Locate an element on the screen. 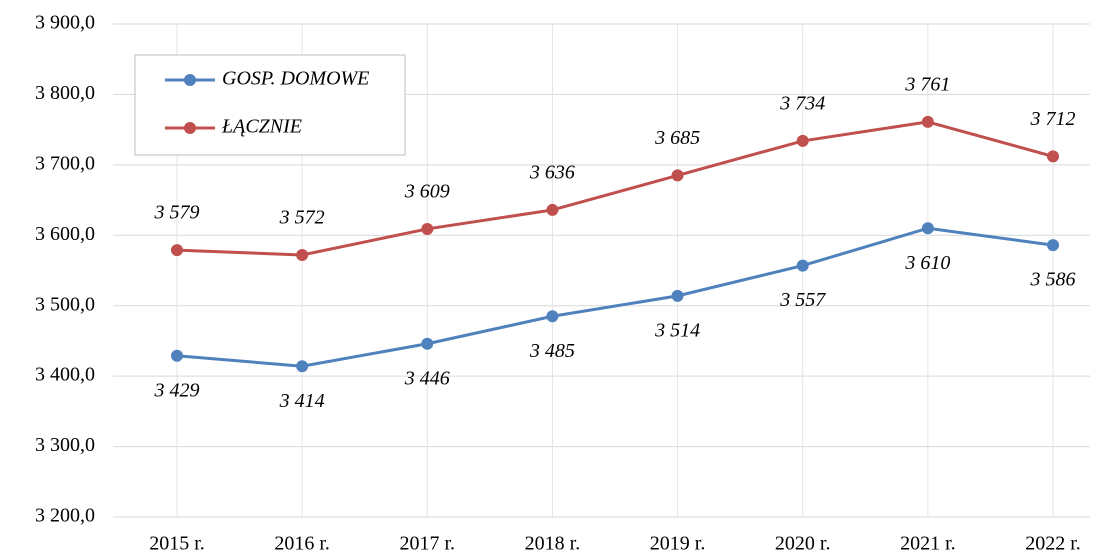 The height and width of the screenshot is (557, 1102). x-tick-label: 2017 r. is located at coordinates (428, 544).